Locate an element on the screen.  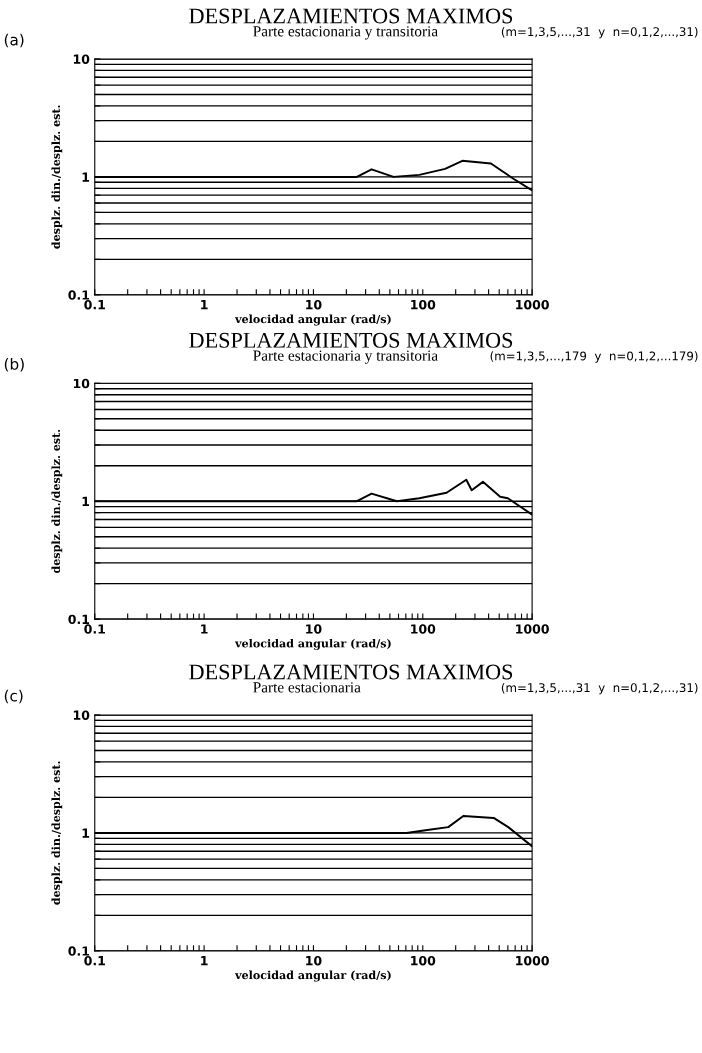
chart-subtitle: Parte estacionaria is located at coordinates (307, 687).